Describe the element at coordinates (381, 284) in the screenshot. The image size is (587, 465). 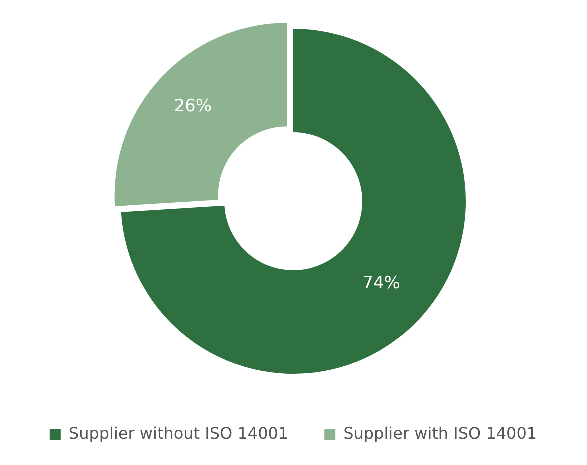
I see `data-label: 74%` at that location.